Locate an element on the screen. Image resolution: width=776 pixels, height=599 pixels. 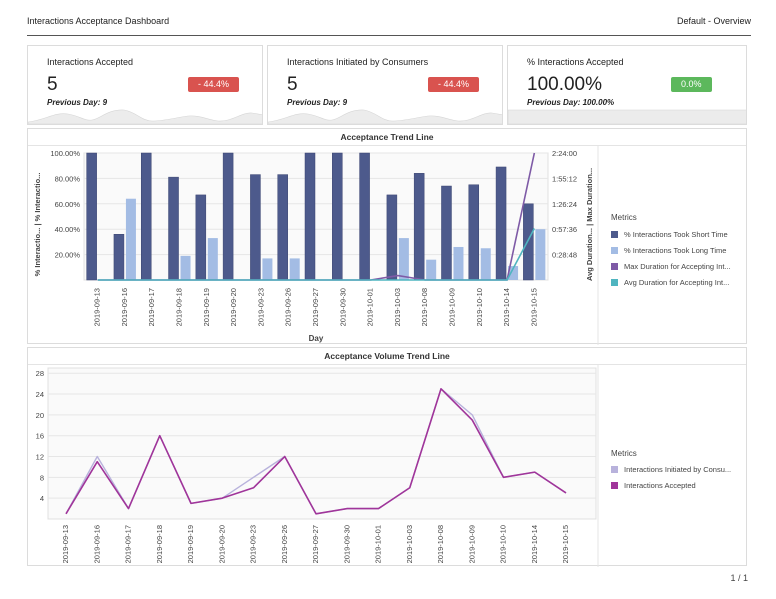
y-tick-label: 20 is located at coordinates (40, 415).